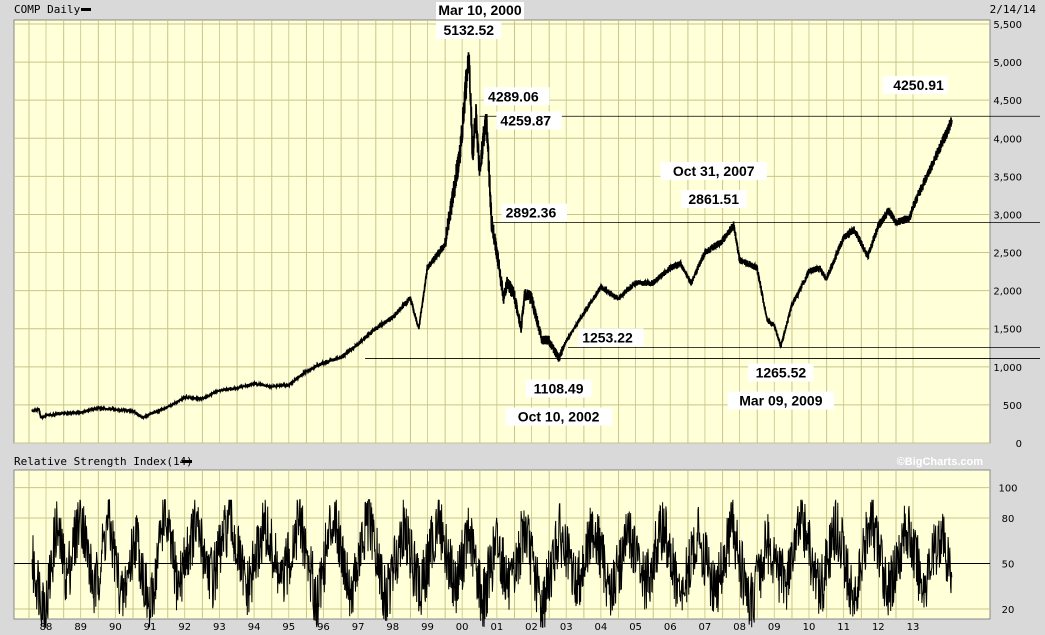 The height and width of the screenshot is (635, 1045). Describe the element at coordinates (323, 627) in the screenshot. I see `x-tick-label: 96` at that location.